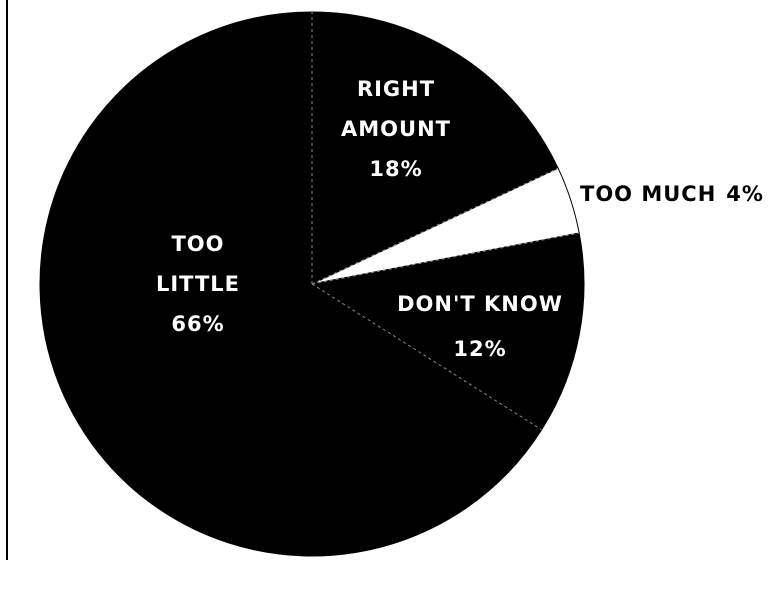 The image size is (783, 596). Describe the element at coordinates (395, 169) in the screenshot. I see `slice-value: 18%` at that location.